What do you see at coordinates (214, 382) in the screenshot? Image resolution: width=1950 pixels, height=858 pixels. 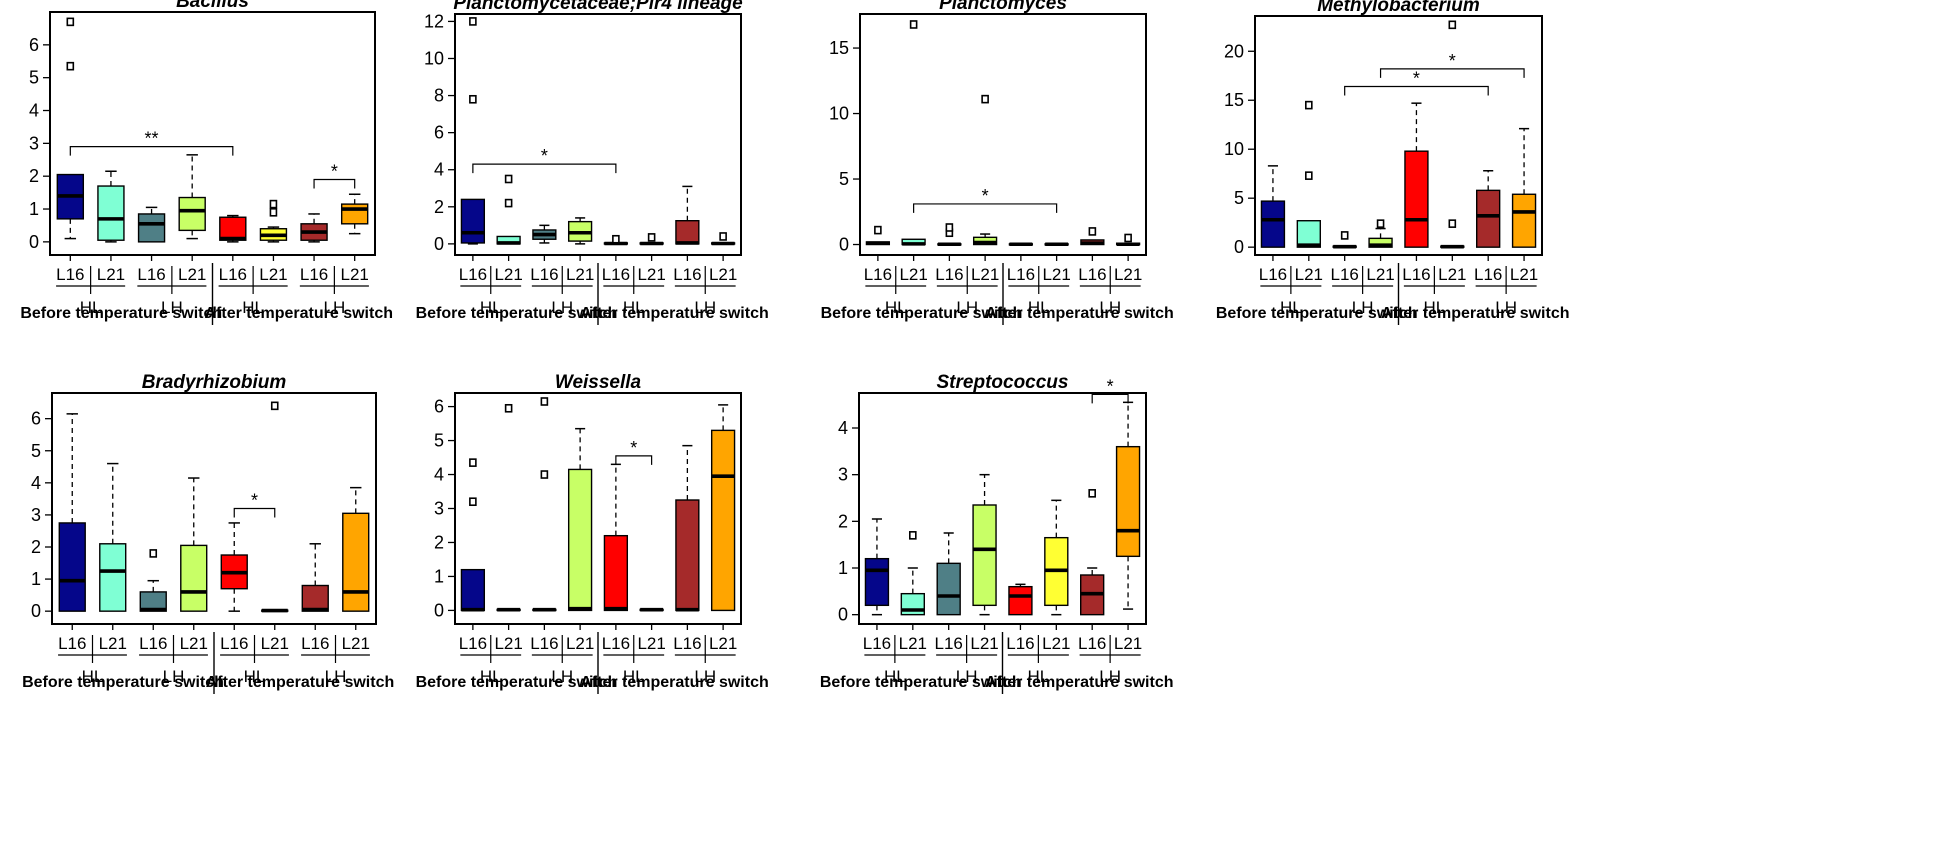 I see `panel-title: Bradyrhizobium` at bounding box center [214, 382].